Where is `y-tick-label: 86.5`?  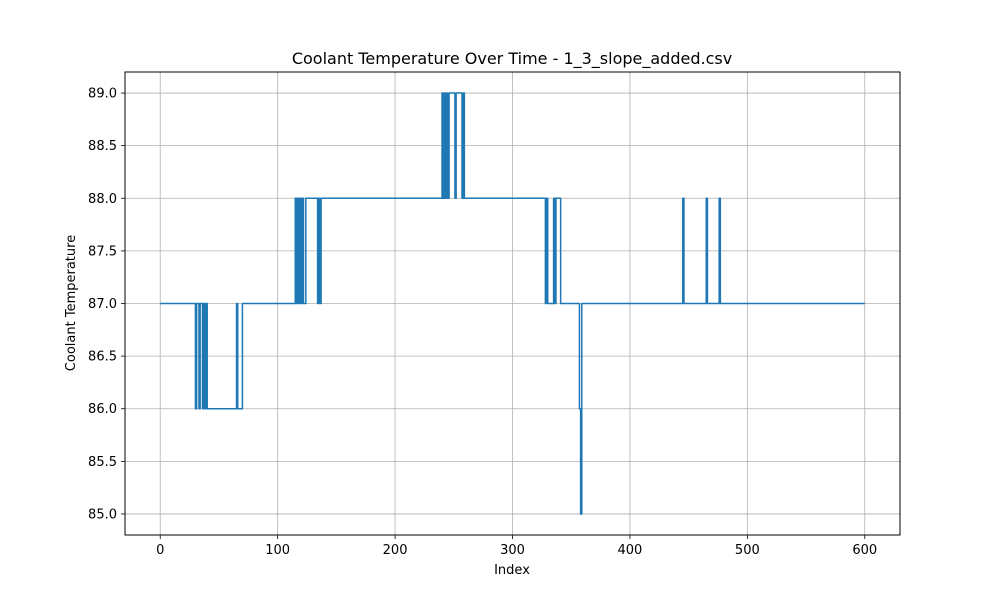 y-tick-label: 86.5 is located at coordinates (102, 357).